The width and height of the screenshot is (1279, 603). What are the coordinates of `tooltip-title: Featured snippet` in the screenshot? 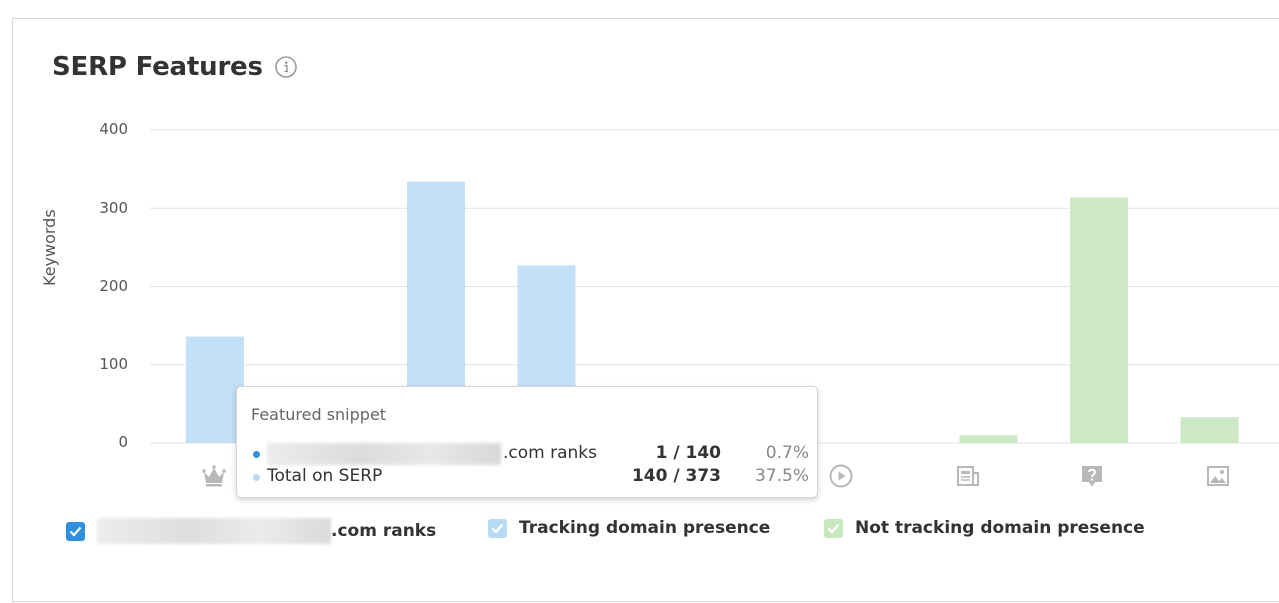 It's located at (319, 414).